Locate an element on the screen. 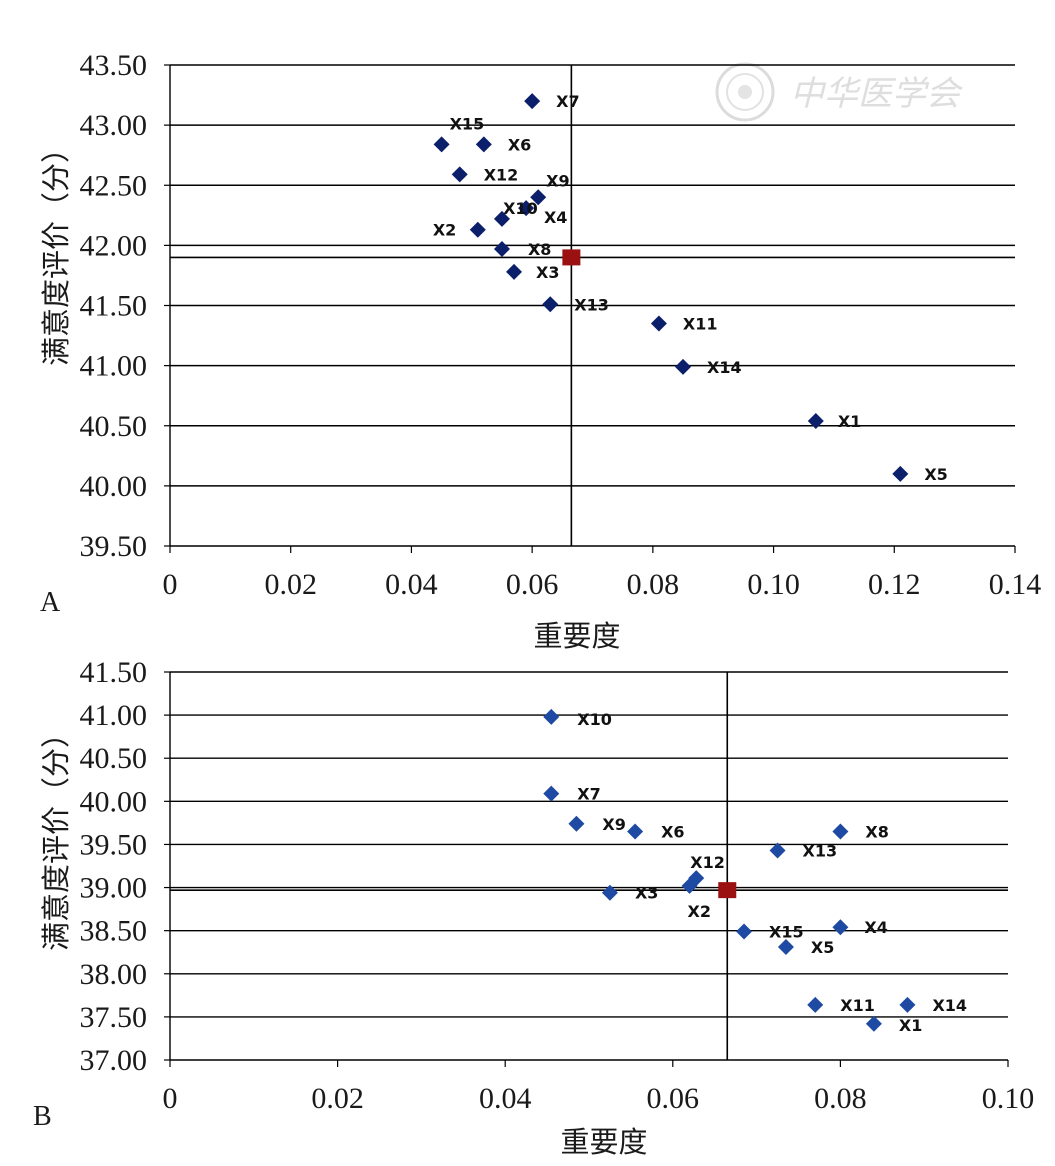  watermark-text: 中华医学会 is located at coordinates (877, 94).